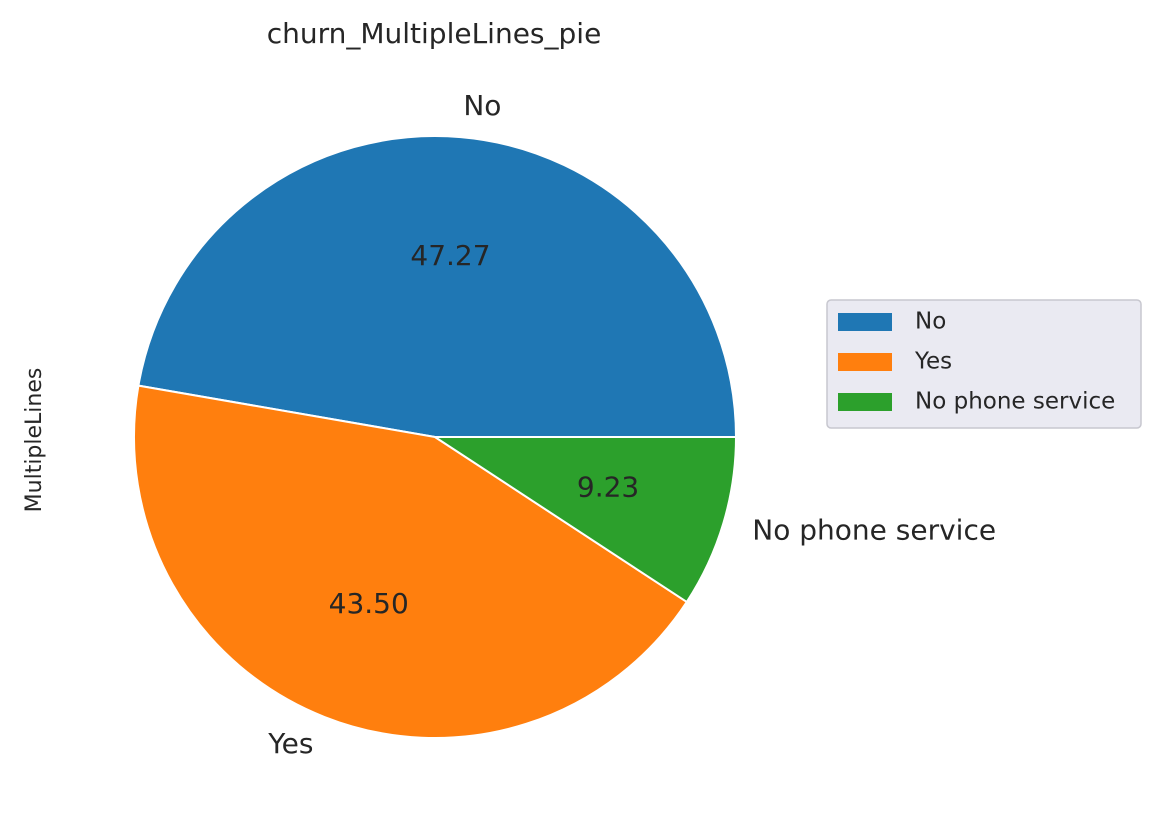 The width and height of the screenshot is (1162, 839). What do you see at coordinates (930, 322) in the screenshot?
I see `legend-label-no: No` at bounding box center [930, 322].